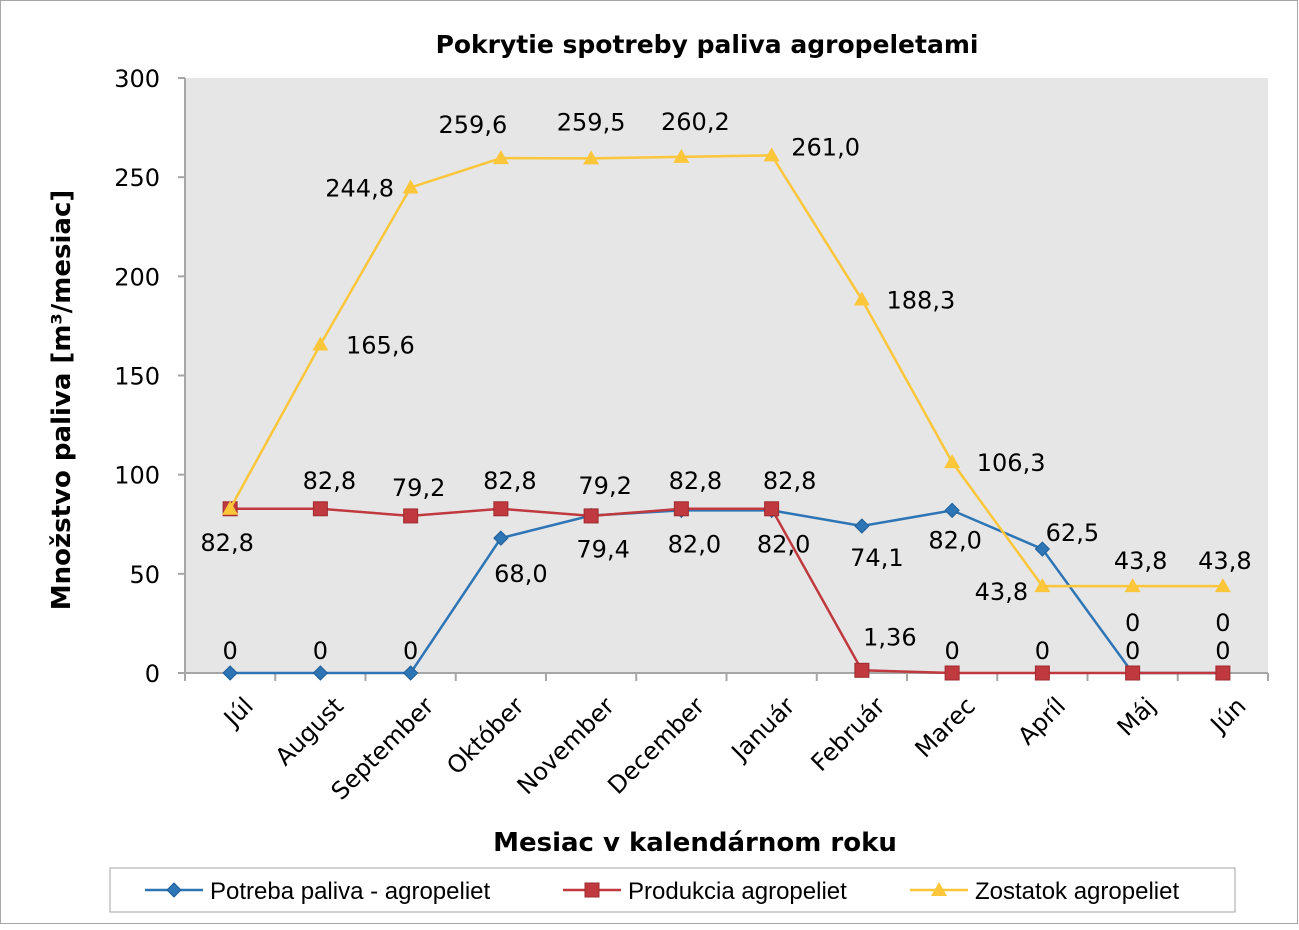 This screenshot has height=930, width=1299. I want to click on data-label: 261,0, so click(825, 147).